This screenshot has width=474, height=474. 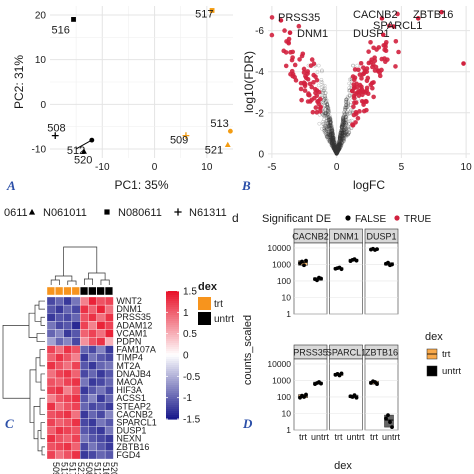 I want to click on heatmap-row-label: ACSS1, so click(x=131, y=398).